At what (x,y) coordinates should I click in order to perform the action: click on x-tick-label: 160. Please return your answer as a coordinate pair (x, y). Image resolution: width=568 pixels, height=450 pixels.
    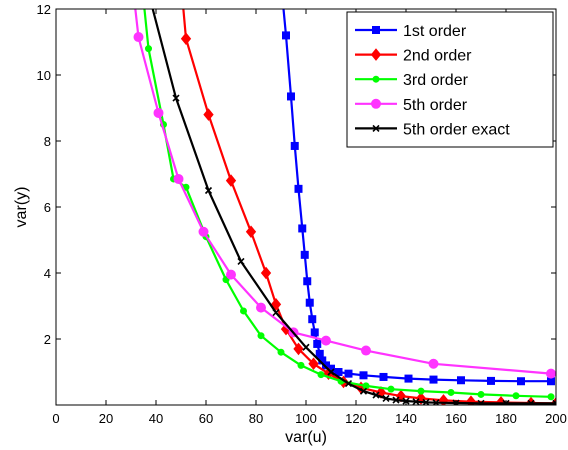
    Looking at the image, I should click on (456, 418).